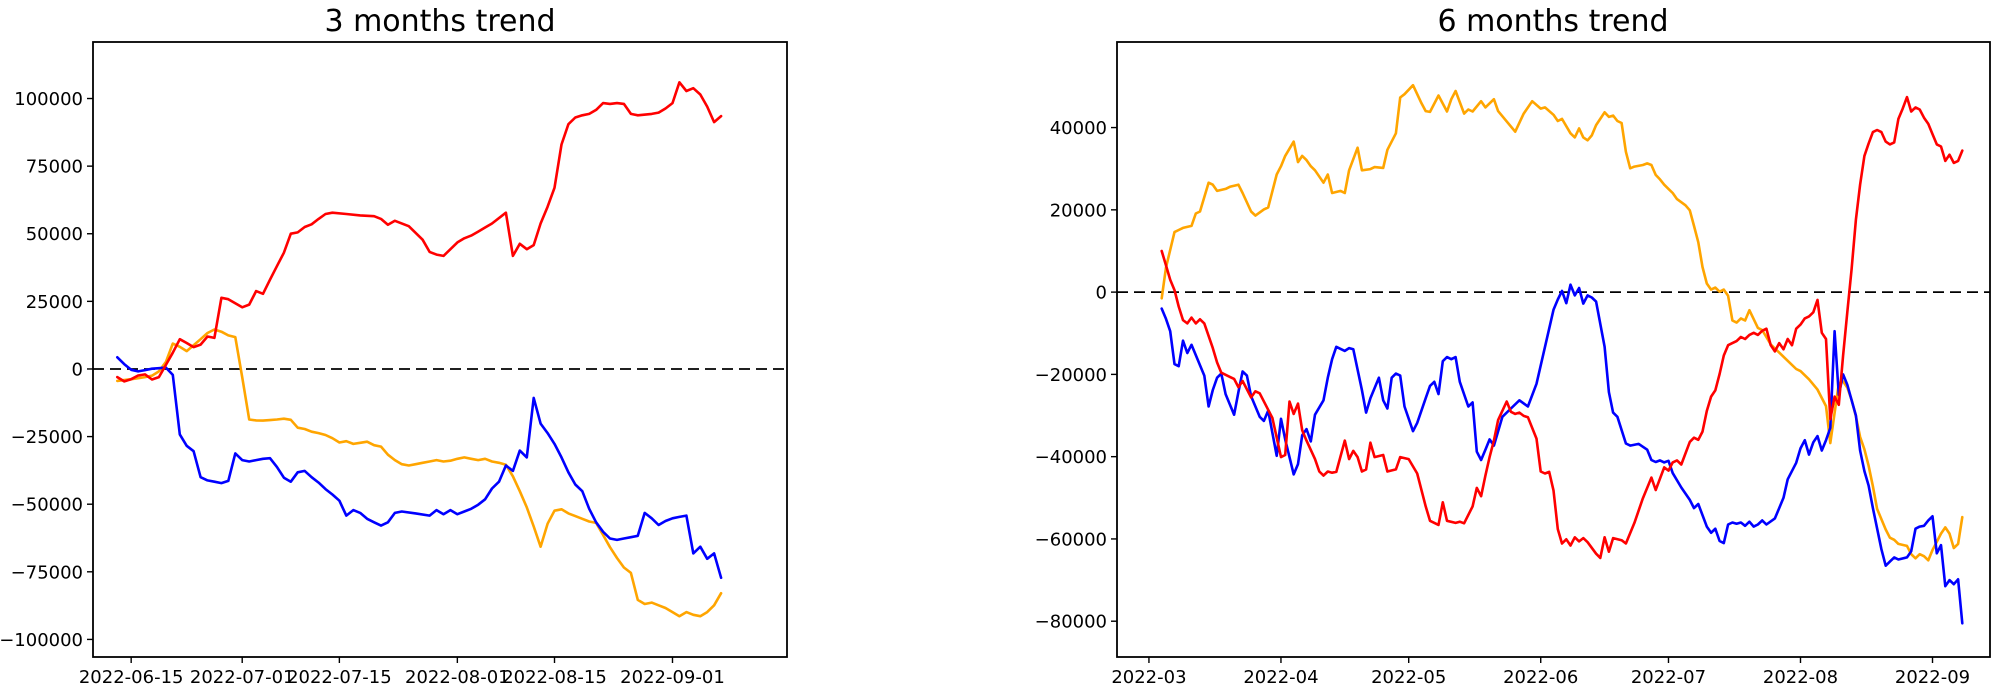  Describe the element at coordinates (242, 677) in the screenshot. I see `x-tick-label: 2022-07-01` at that location.